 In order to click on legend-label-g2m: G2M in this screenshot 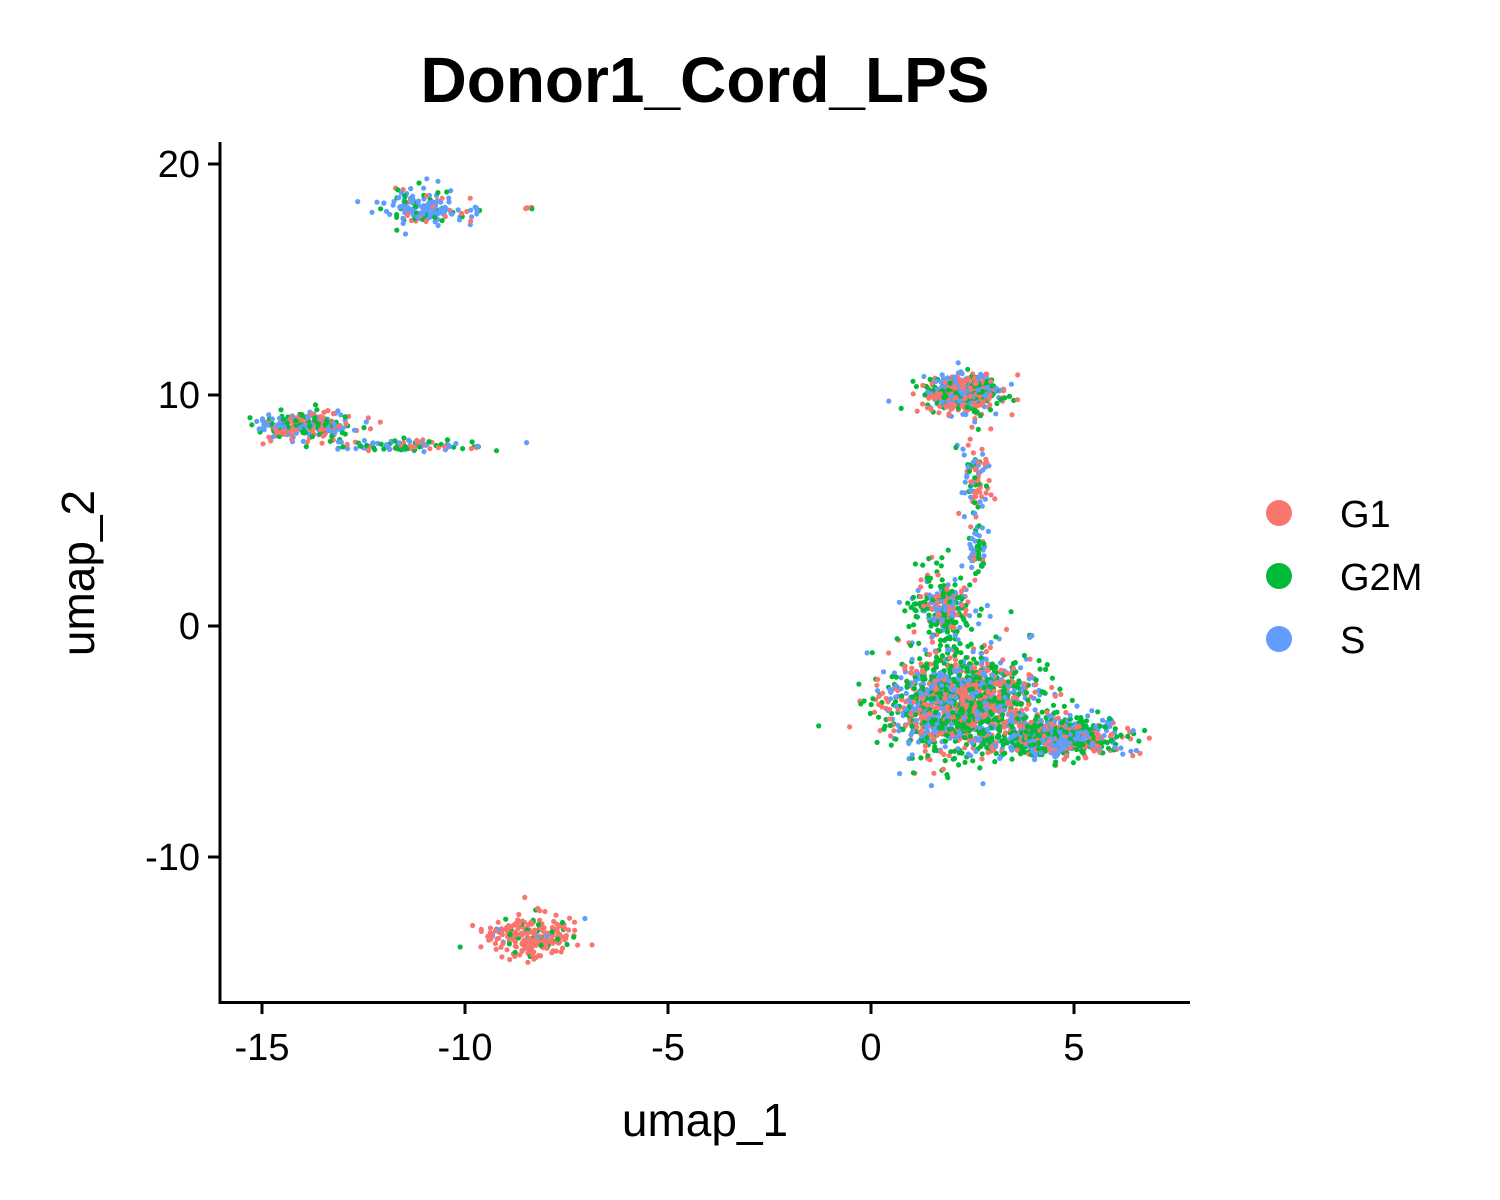, I will do `click(1381, 578)`.